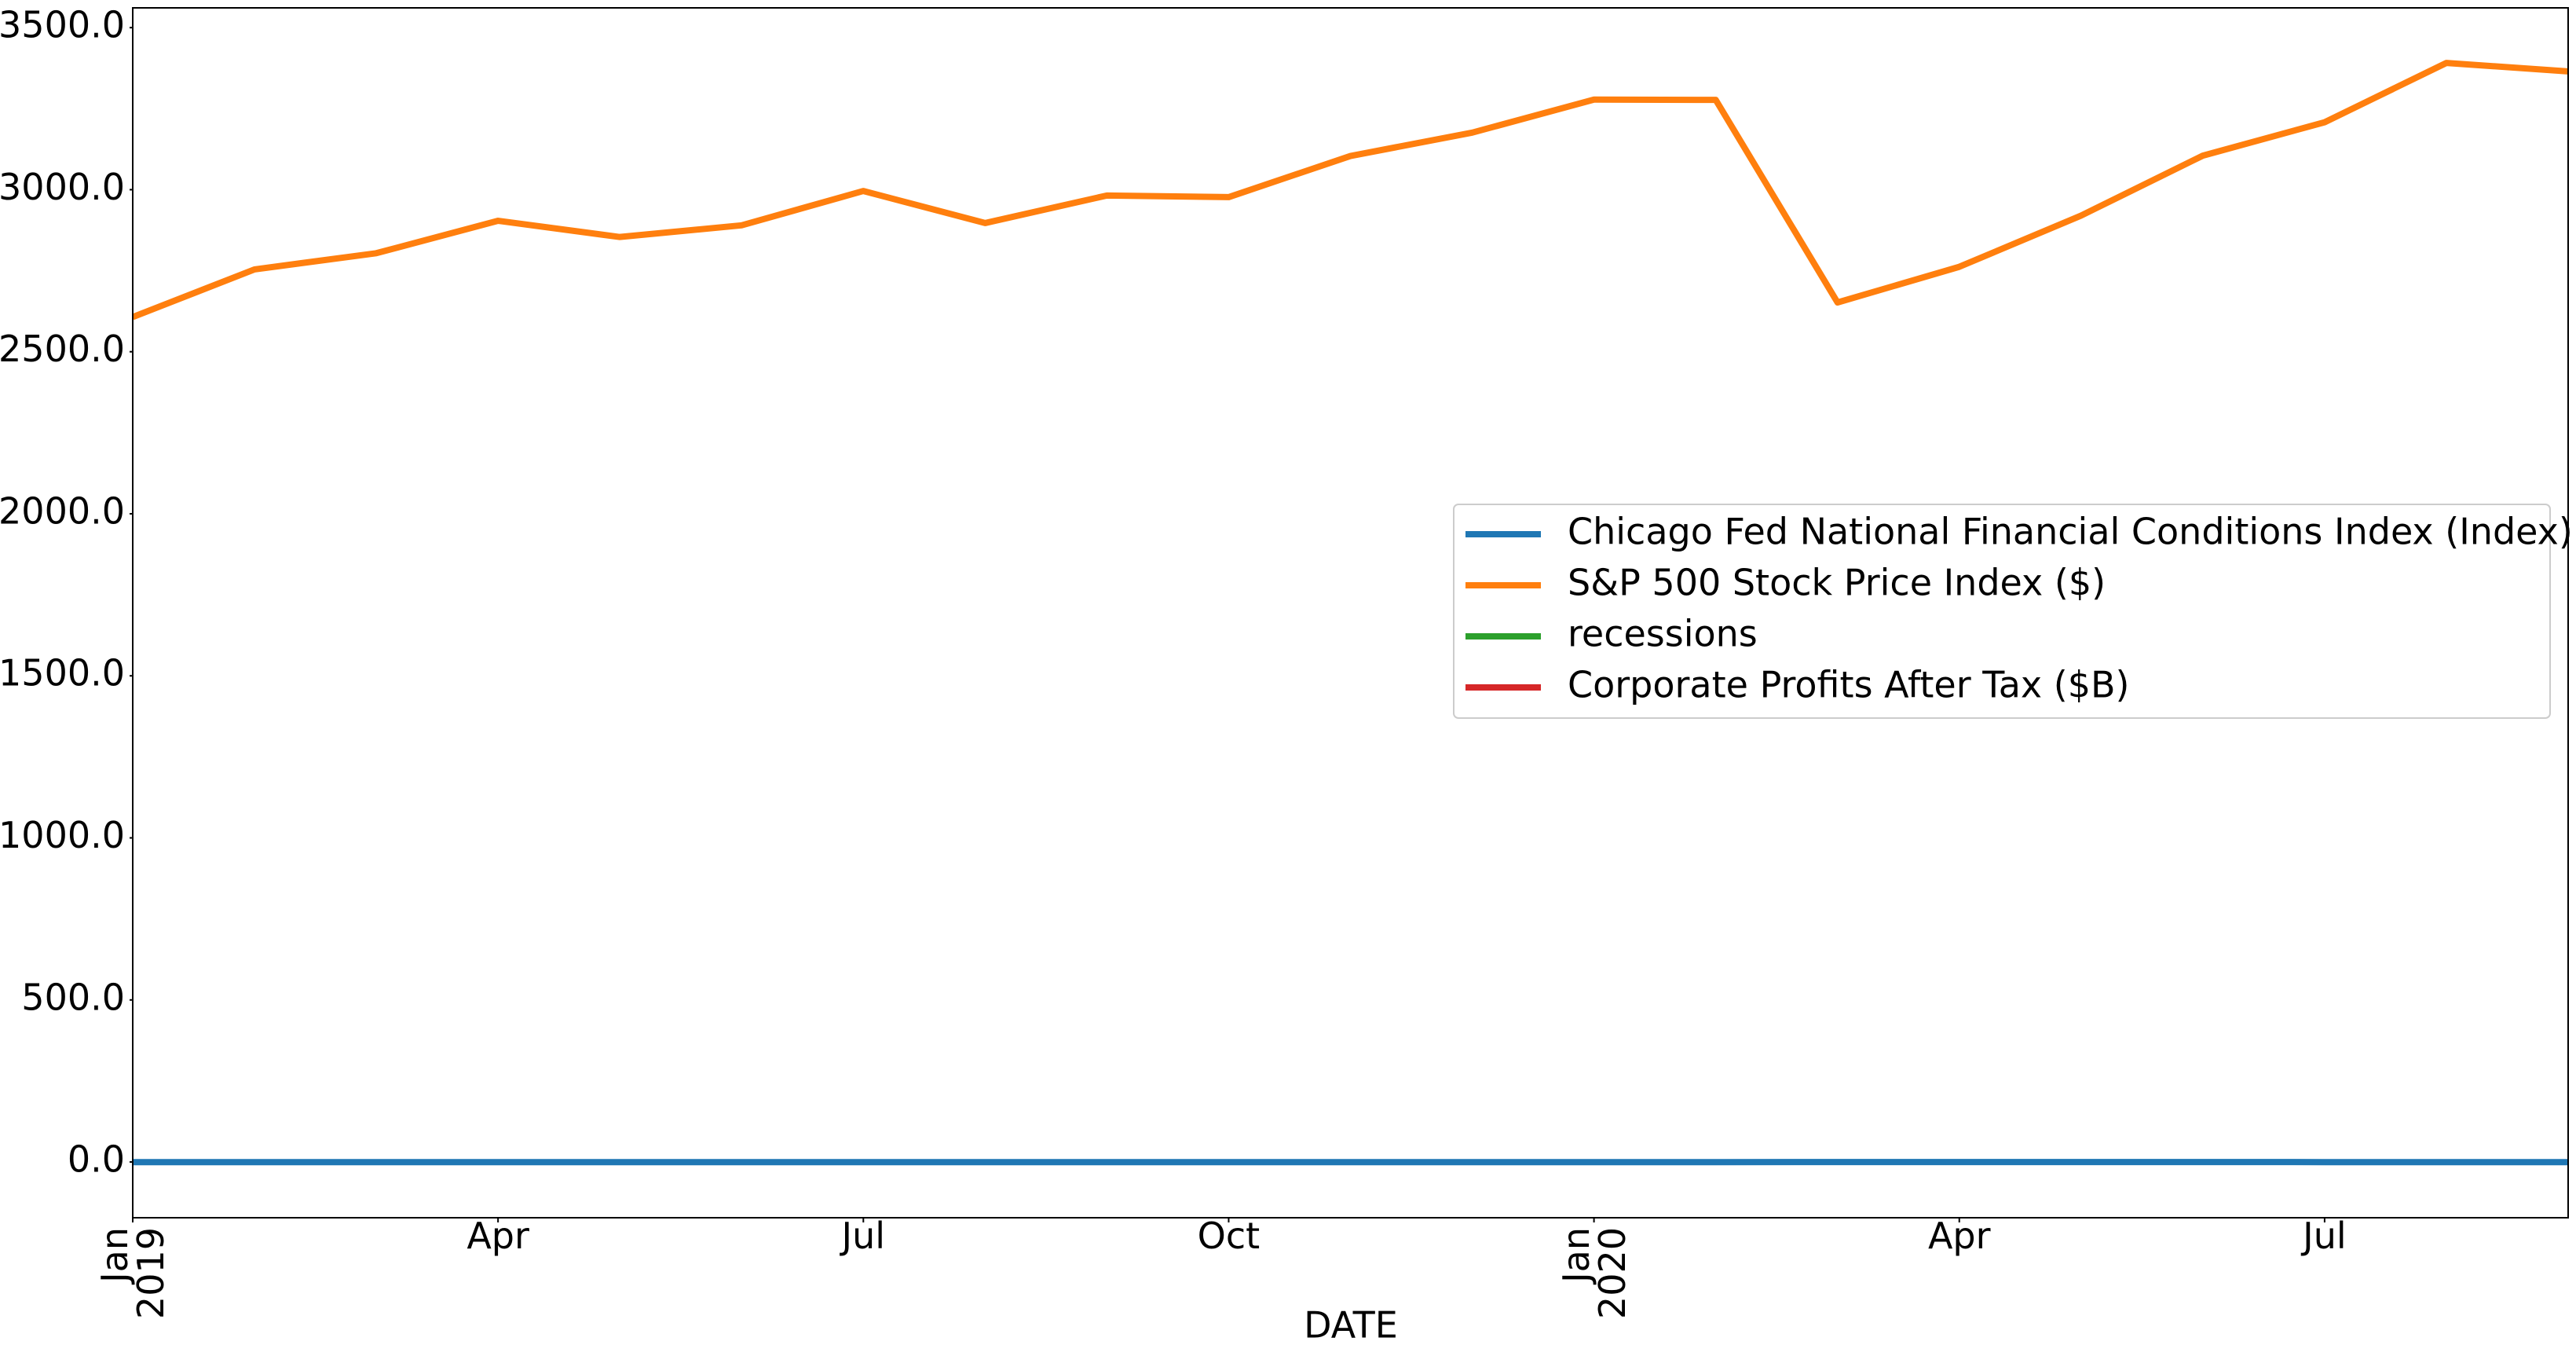 This screenshot has height=1356, width=2576. I want to click on legend-label: recessions, so click(1663, 634).